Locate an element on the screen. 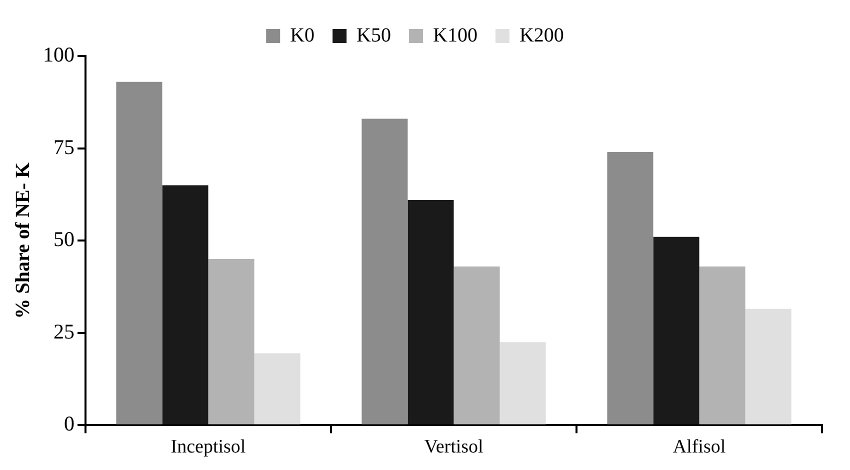 The height and width of the screenshot is (470, 850). x-tick-label: Inceptisol is located at coordinates (208, 447).